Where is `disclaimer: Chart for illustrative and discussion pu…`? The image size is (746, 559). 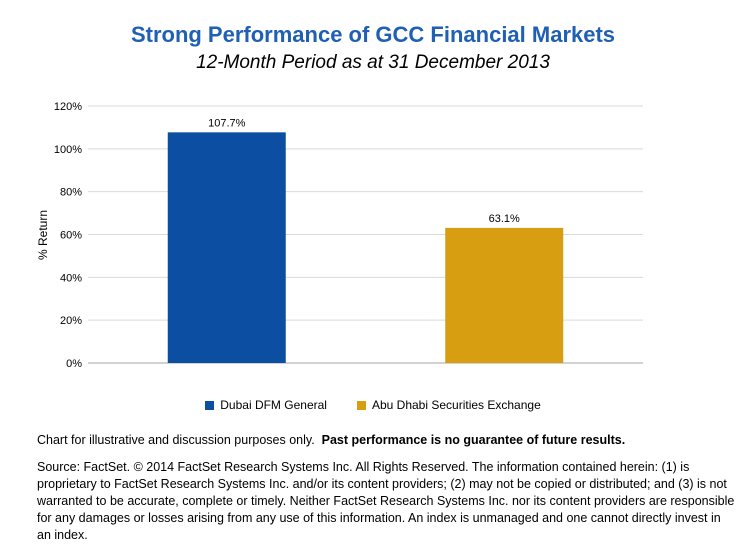
disclaimer: Chart for illustrative and discussion pu… is located at coordinates (387, 440).